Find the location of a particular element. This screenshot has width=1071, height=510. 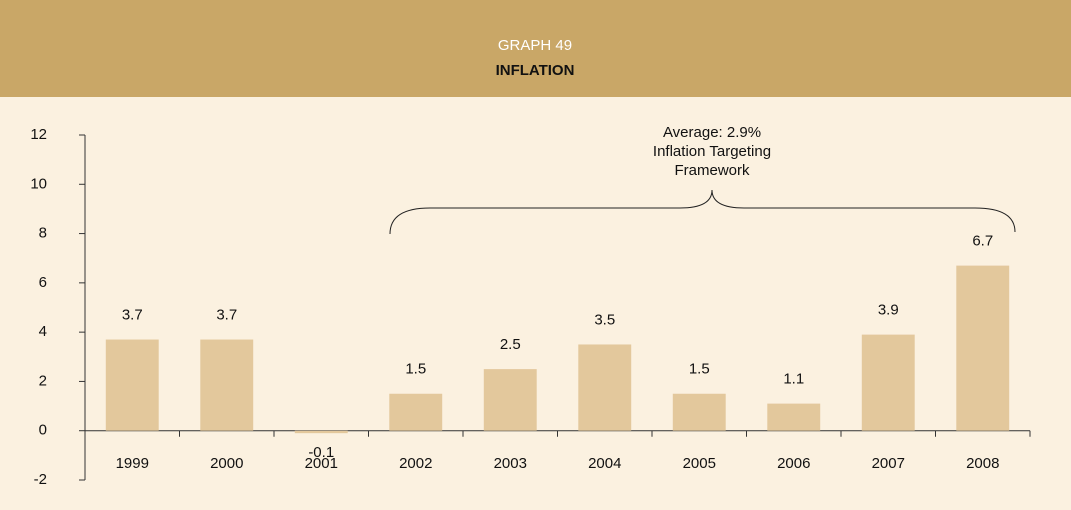

x-tick-label: 2000 is located at coordinates (226, 463).